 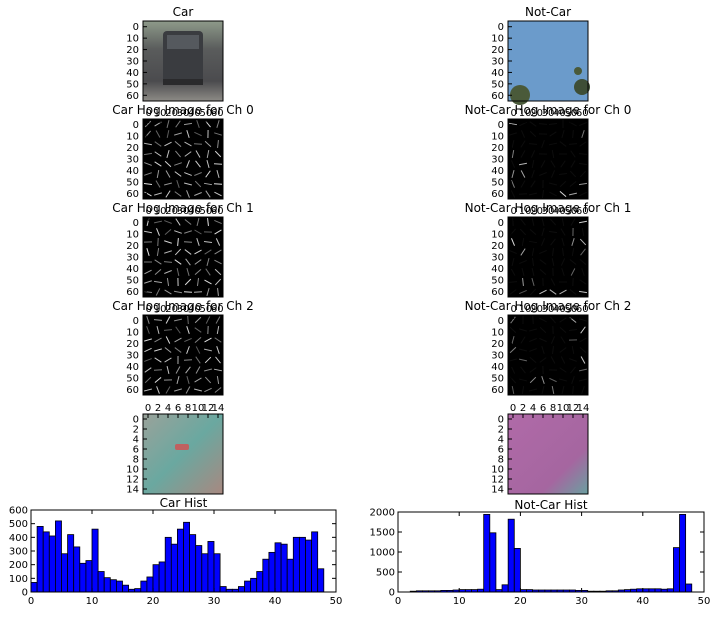 I want to click on panel-title: Not-Car Hog Image for Ch 2, so click(x=548, y=306).